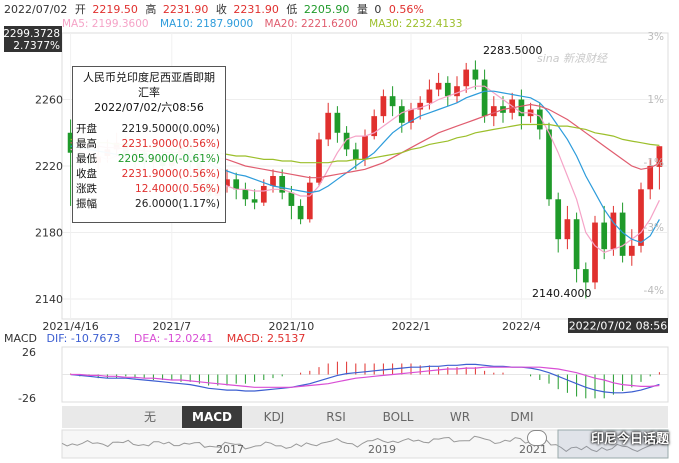 This screenshot has height=463, width=679. Describe the element at coordinates (212, 417) in the screenshot. I see `tab-macd: MACD` at that location.